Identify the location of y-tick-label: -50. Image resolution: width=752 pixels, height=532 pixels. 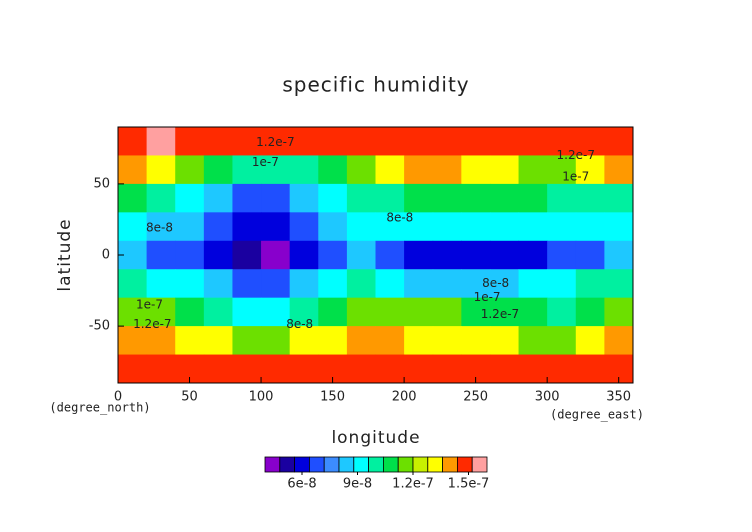
(99, 326).